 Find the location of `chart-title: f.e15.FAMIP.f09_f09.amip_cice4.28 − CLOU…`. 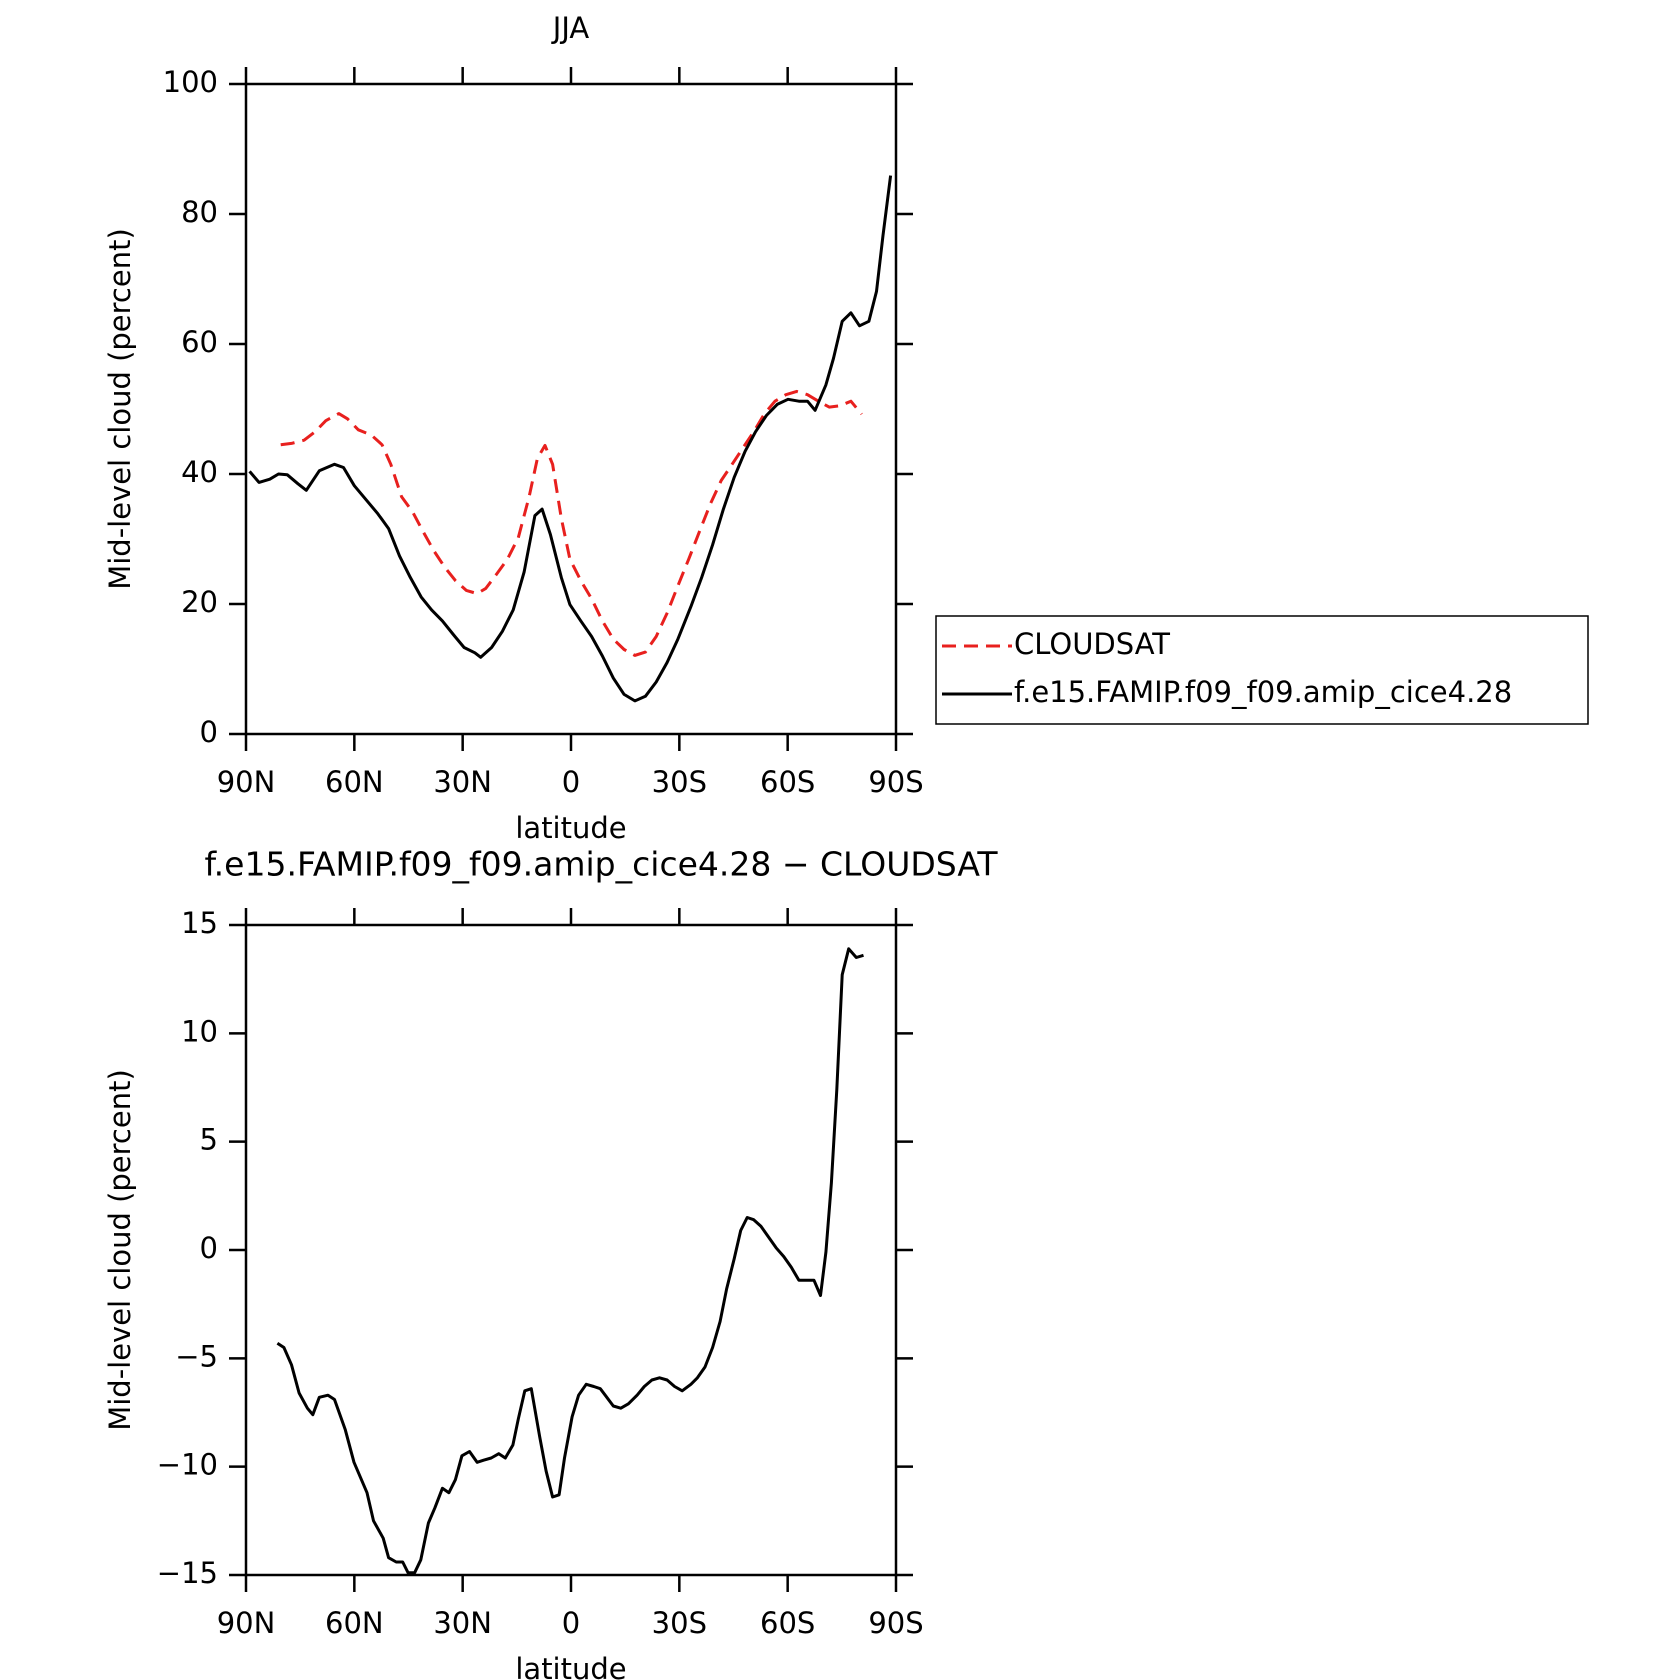

chart-title: f.e15.FAMIP.f09_f09.amip_cice4.28 − CLOU… is located at coordinates (601, 864).